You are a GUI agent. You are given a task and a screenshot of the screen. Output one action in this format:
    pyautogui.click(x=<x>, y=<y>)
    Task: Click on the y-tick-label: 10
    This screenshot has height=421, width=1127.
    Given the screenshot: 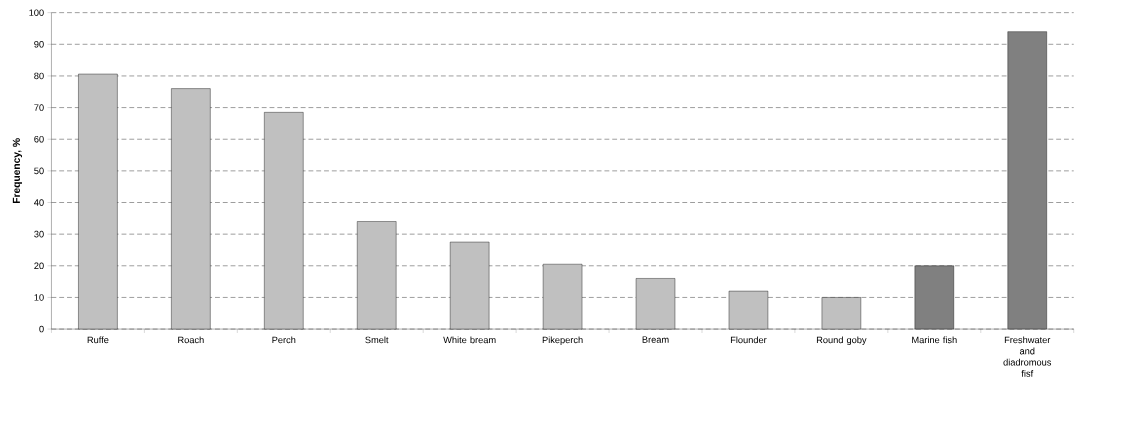 What is the action you would take?
    pyautogui.click(x=39, y=297)
    